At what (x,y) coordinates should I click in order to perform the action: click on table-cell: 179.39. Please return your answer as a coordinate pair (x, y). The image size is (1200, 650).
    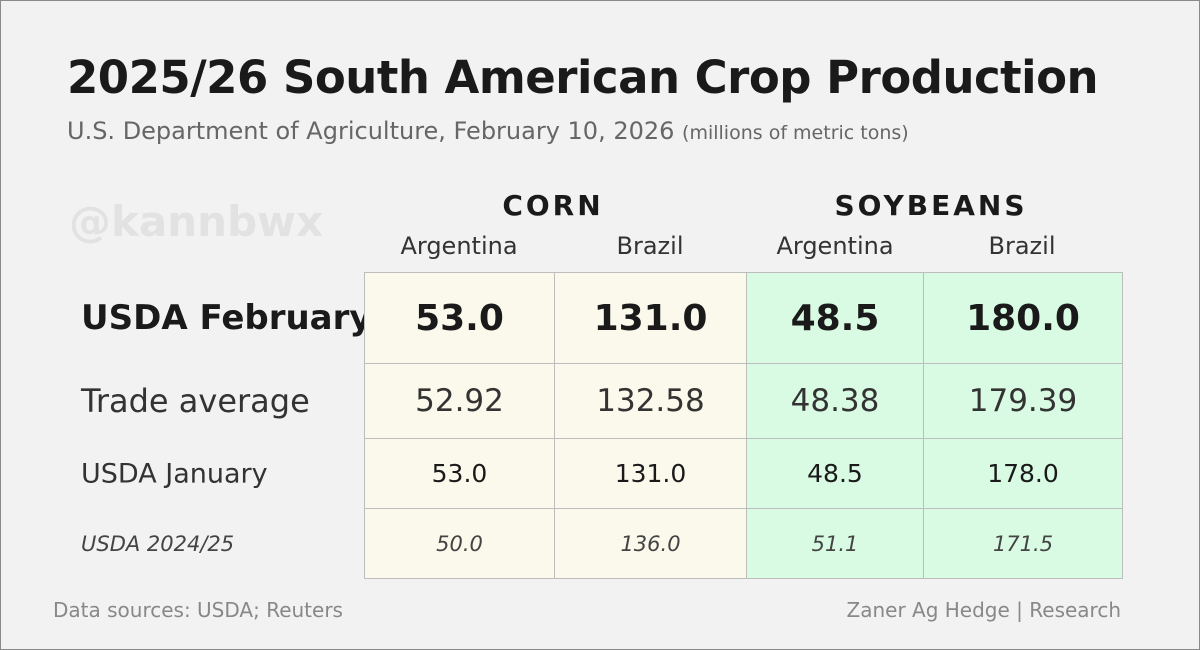
    Looking at the image, I should click on (1023, 401).